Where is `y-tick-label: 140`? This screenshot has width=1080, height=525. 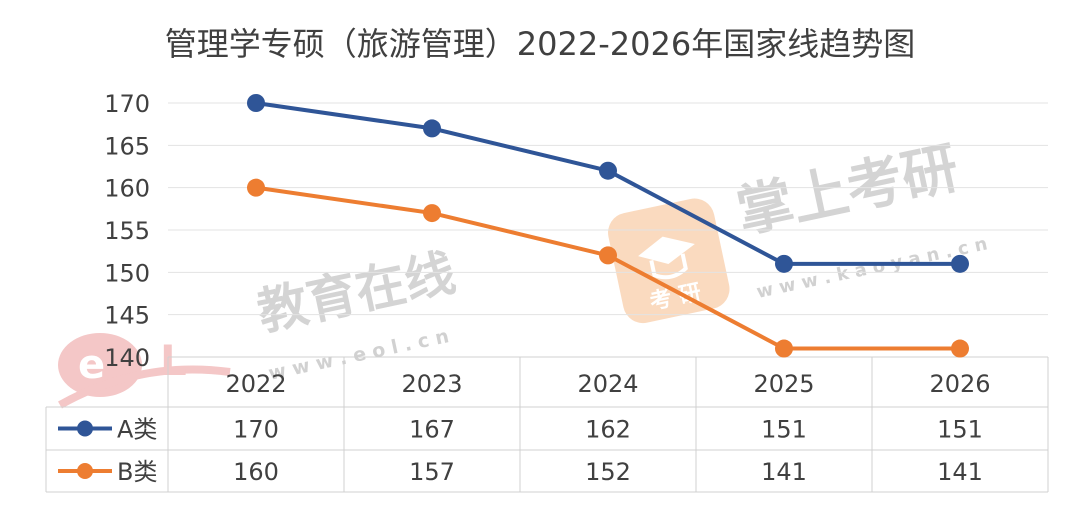
y-tick-label: 140 is located at coordinates (127, 358).